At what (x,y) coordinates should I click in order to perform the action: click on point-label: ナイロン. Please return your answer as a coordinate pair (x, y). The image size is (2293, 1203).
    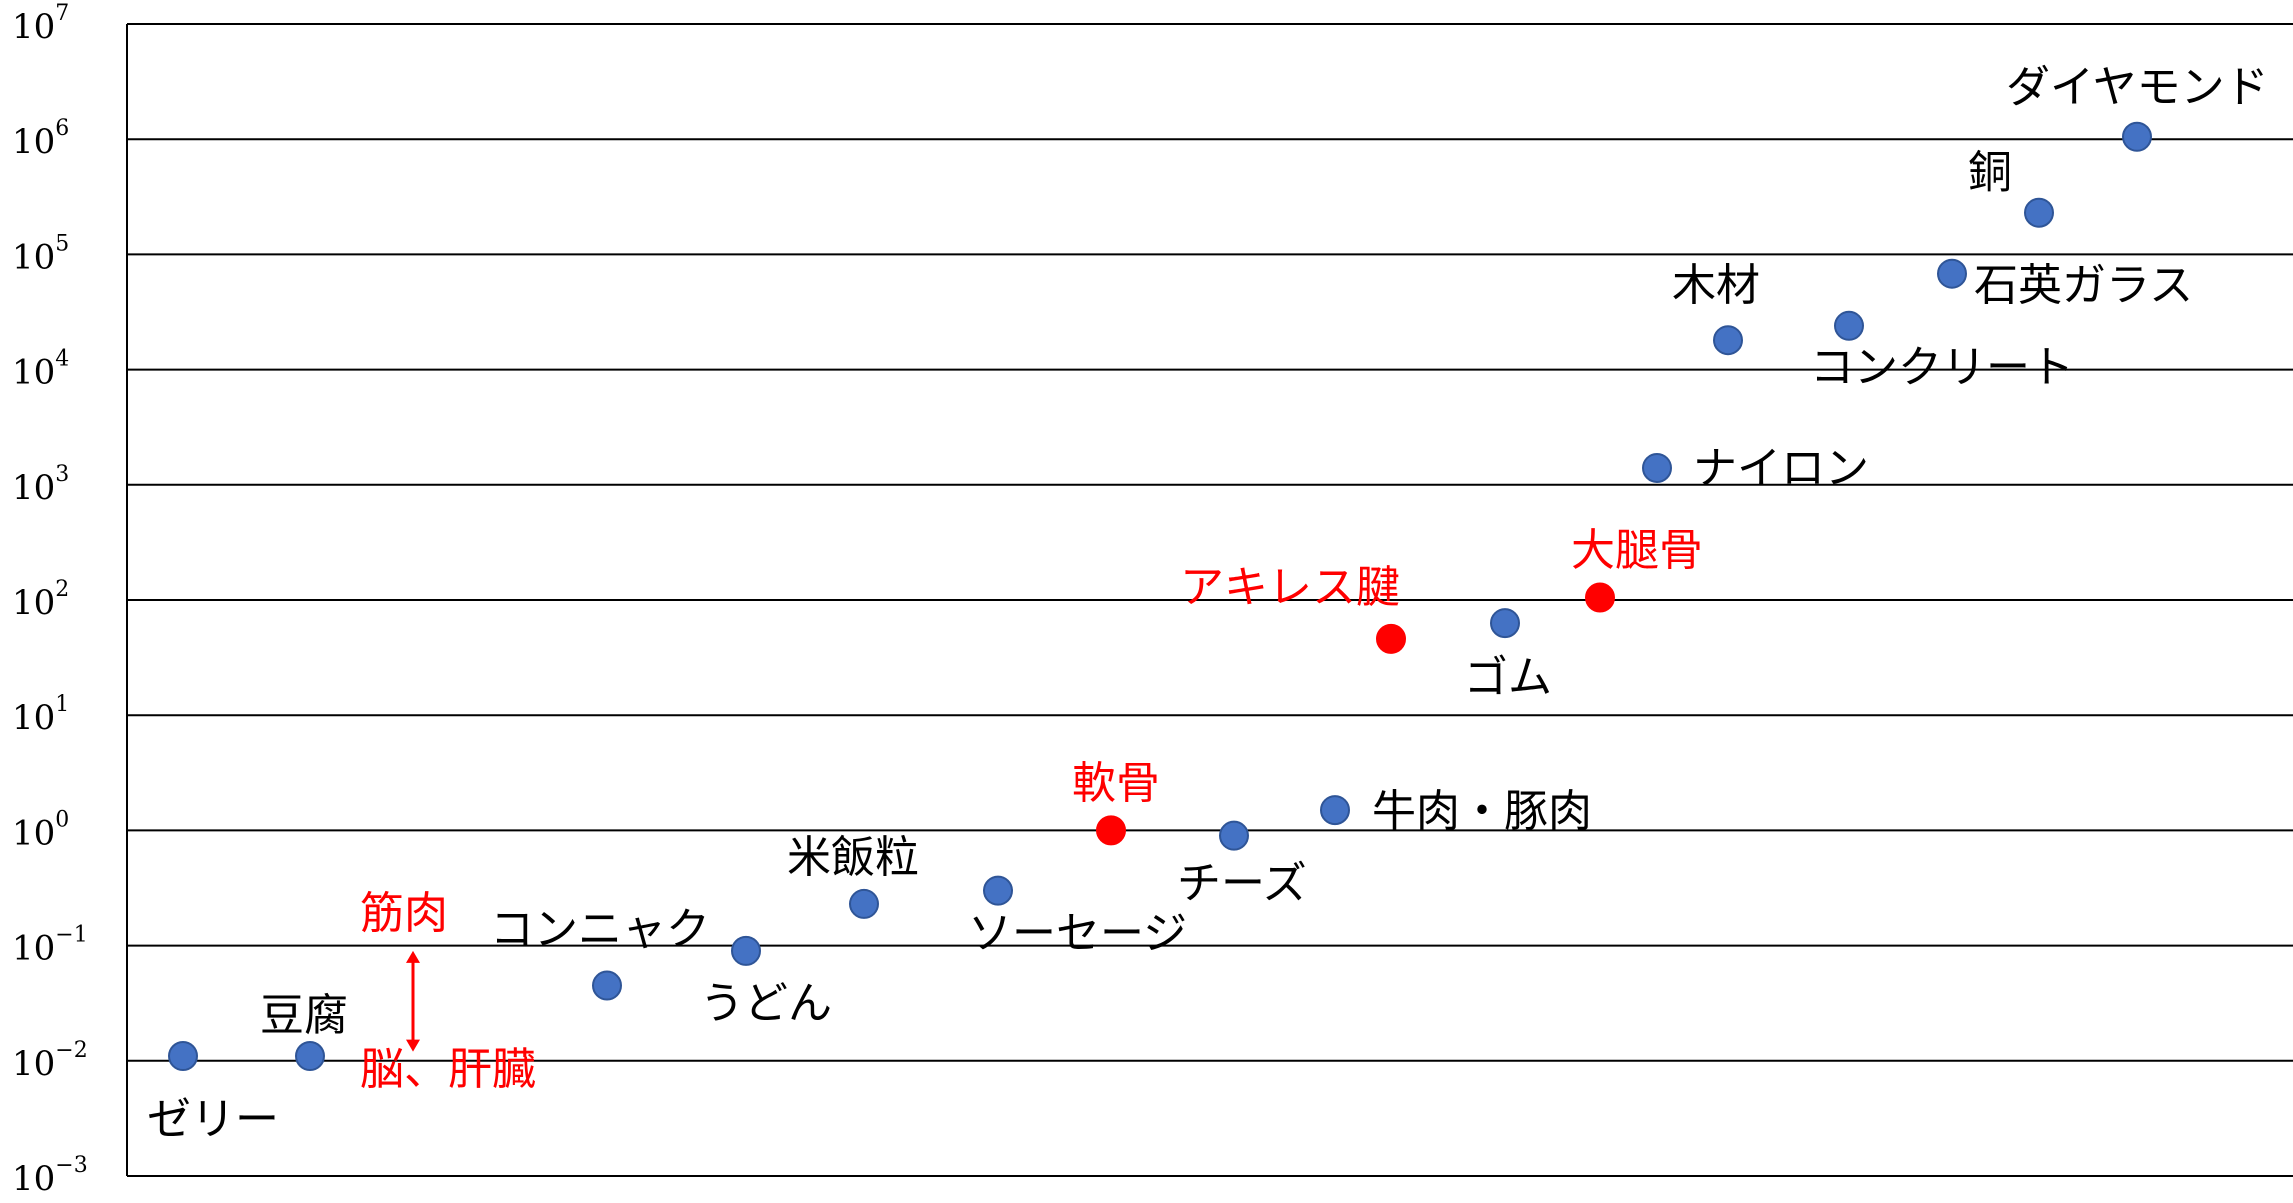
    Looking at the image, I should click on (1781, 468).